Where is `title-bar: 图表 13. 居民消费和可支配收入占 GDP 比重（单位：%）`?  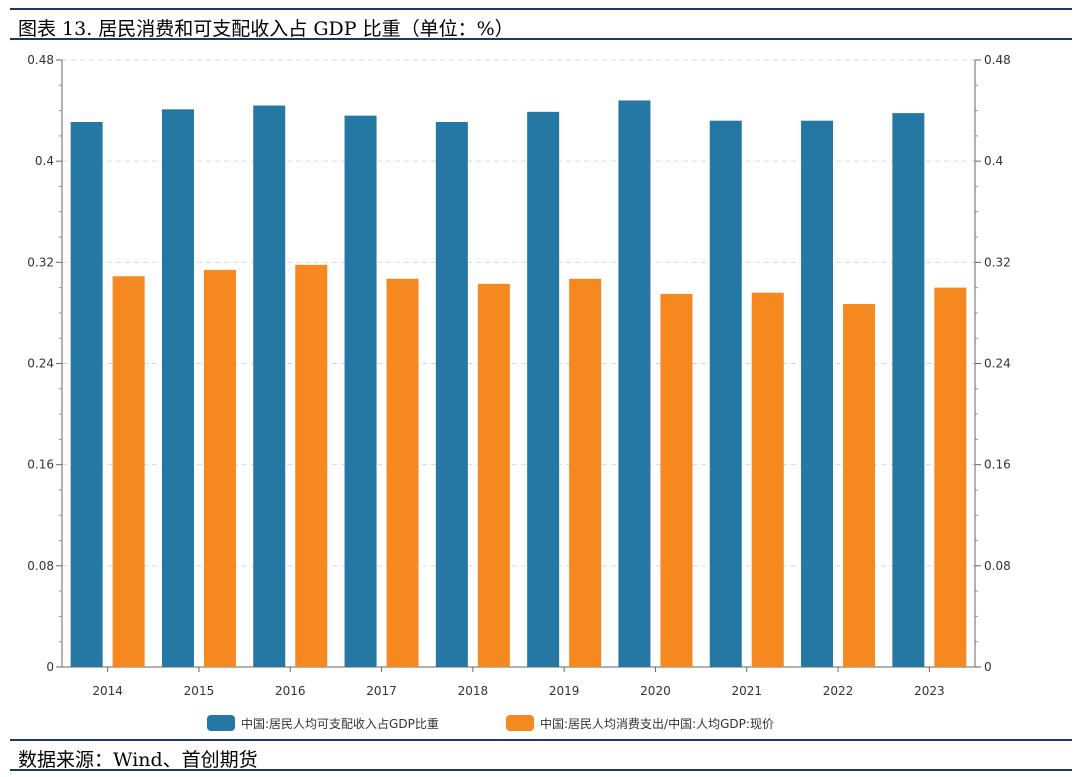
title-bar: 图表 13. 居民消费和可支配收入占 GDP 比重（单位：%） is located at coordinates (541, 24).